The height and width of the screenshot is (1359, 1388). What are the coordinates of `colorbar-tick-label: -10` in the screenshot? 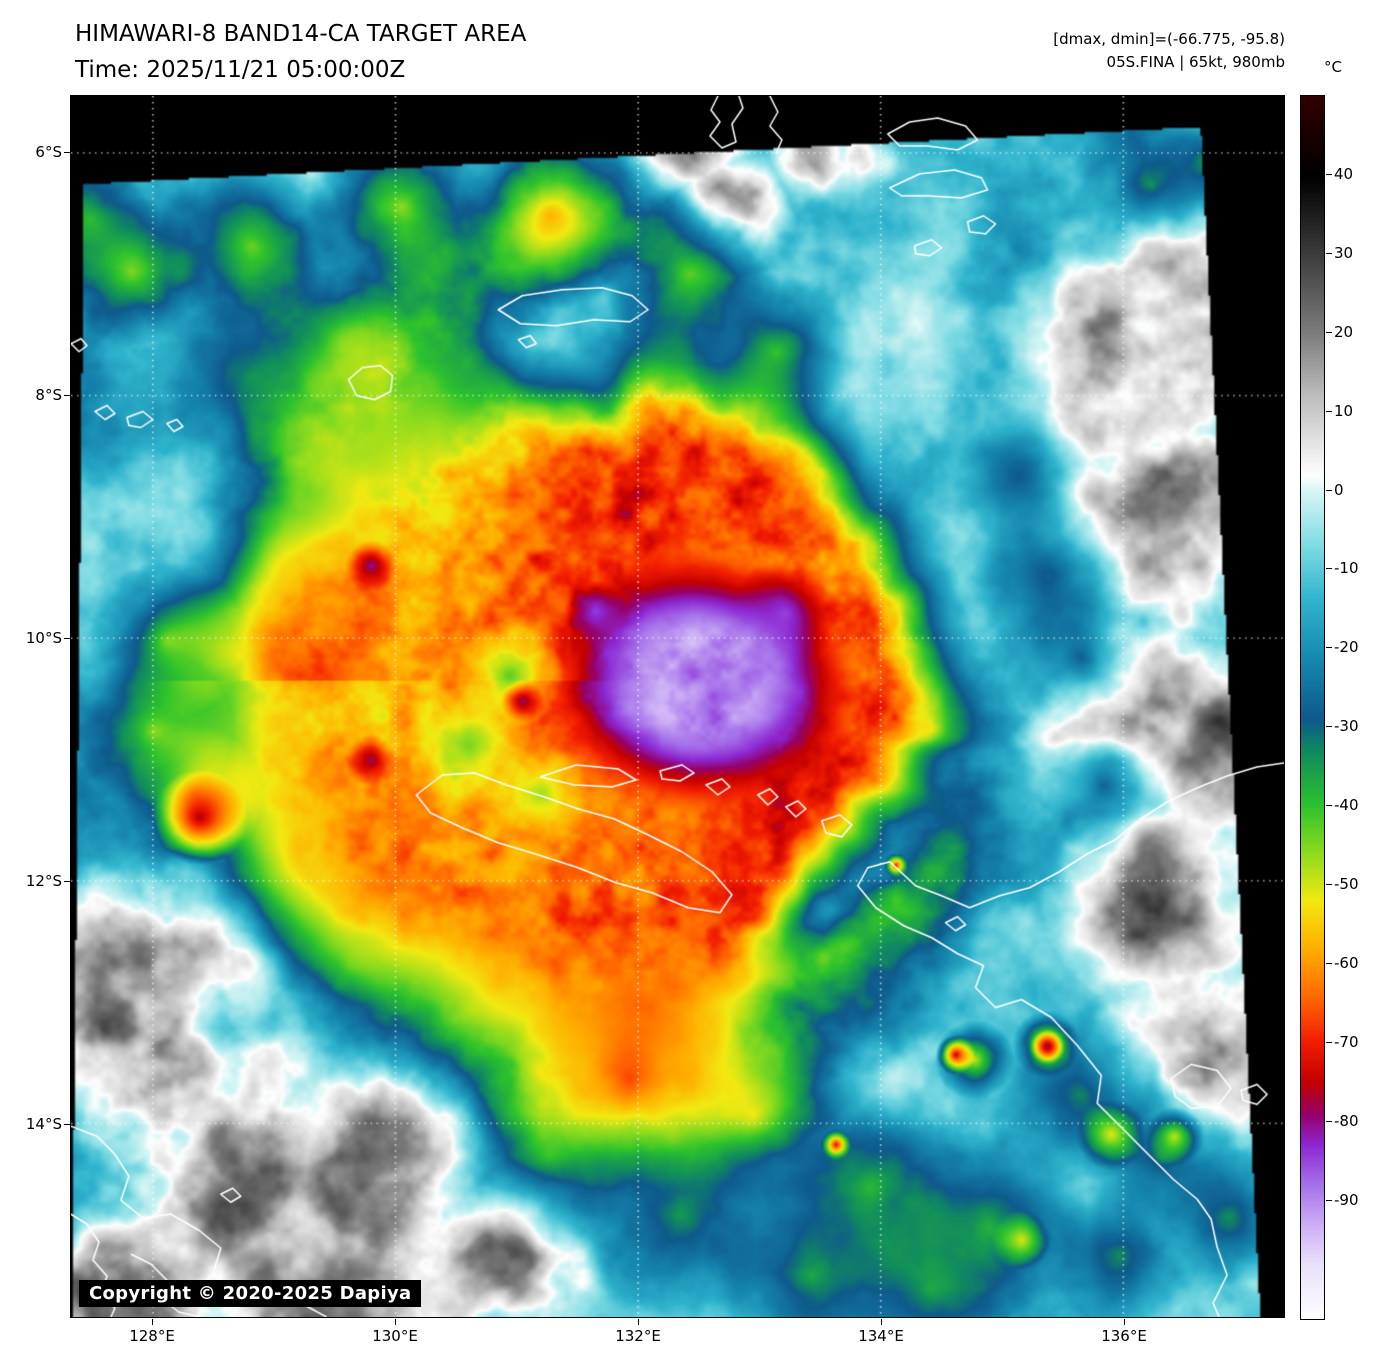 It's located at (1346, 568).